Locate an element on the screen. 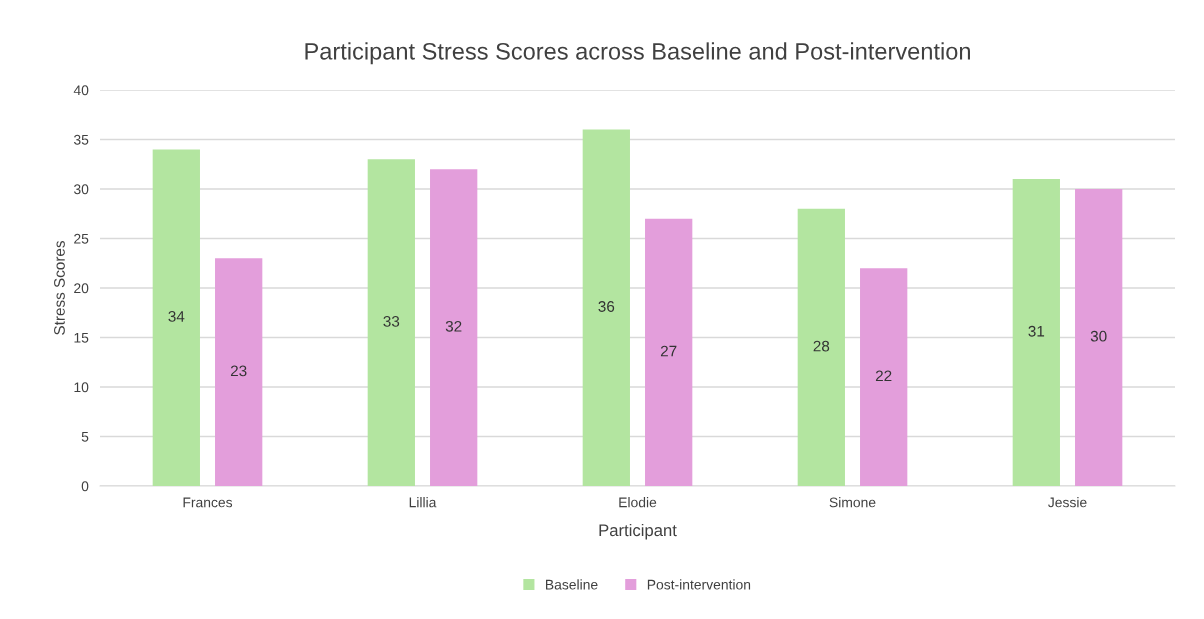 This screenshot has width=1204, height=619. data-label: 31 is located at coordinates (1036, 331).